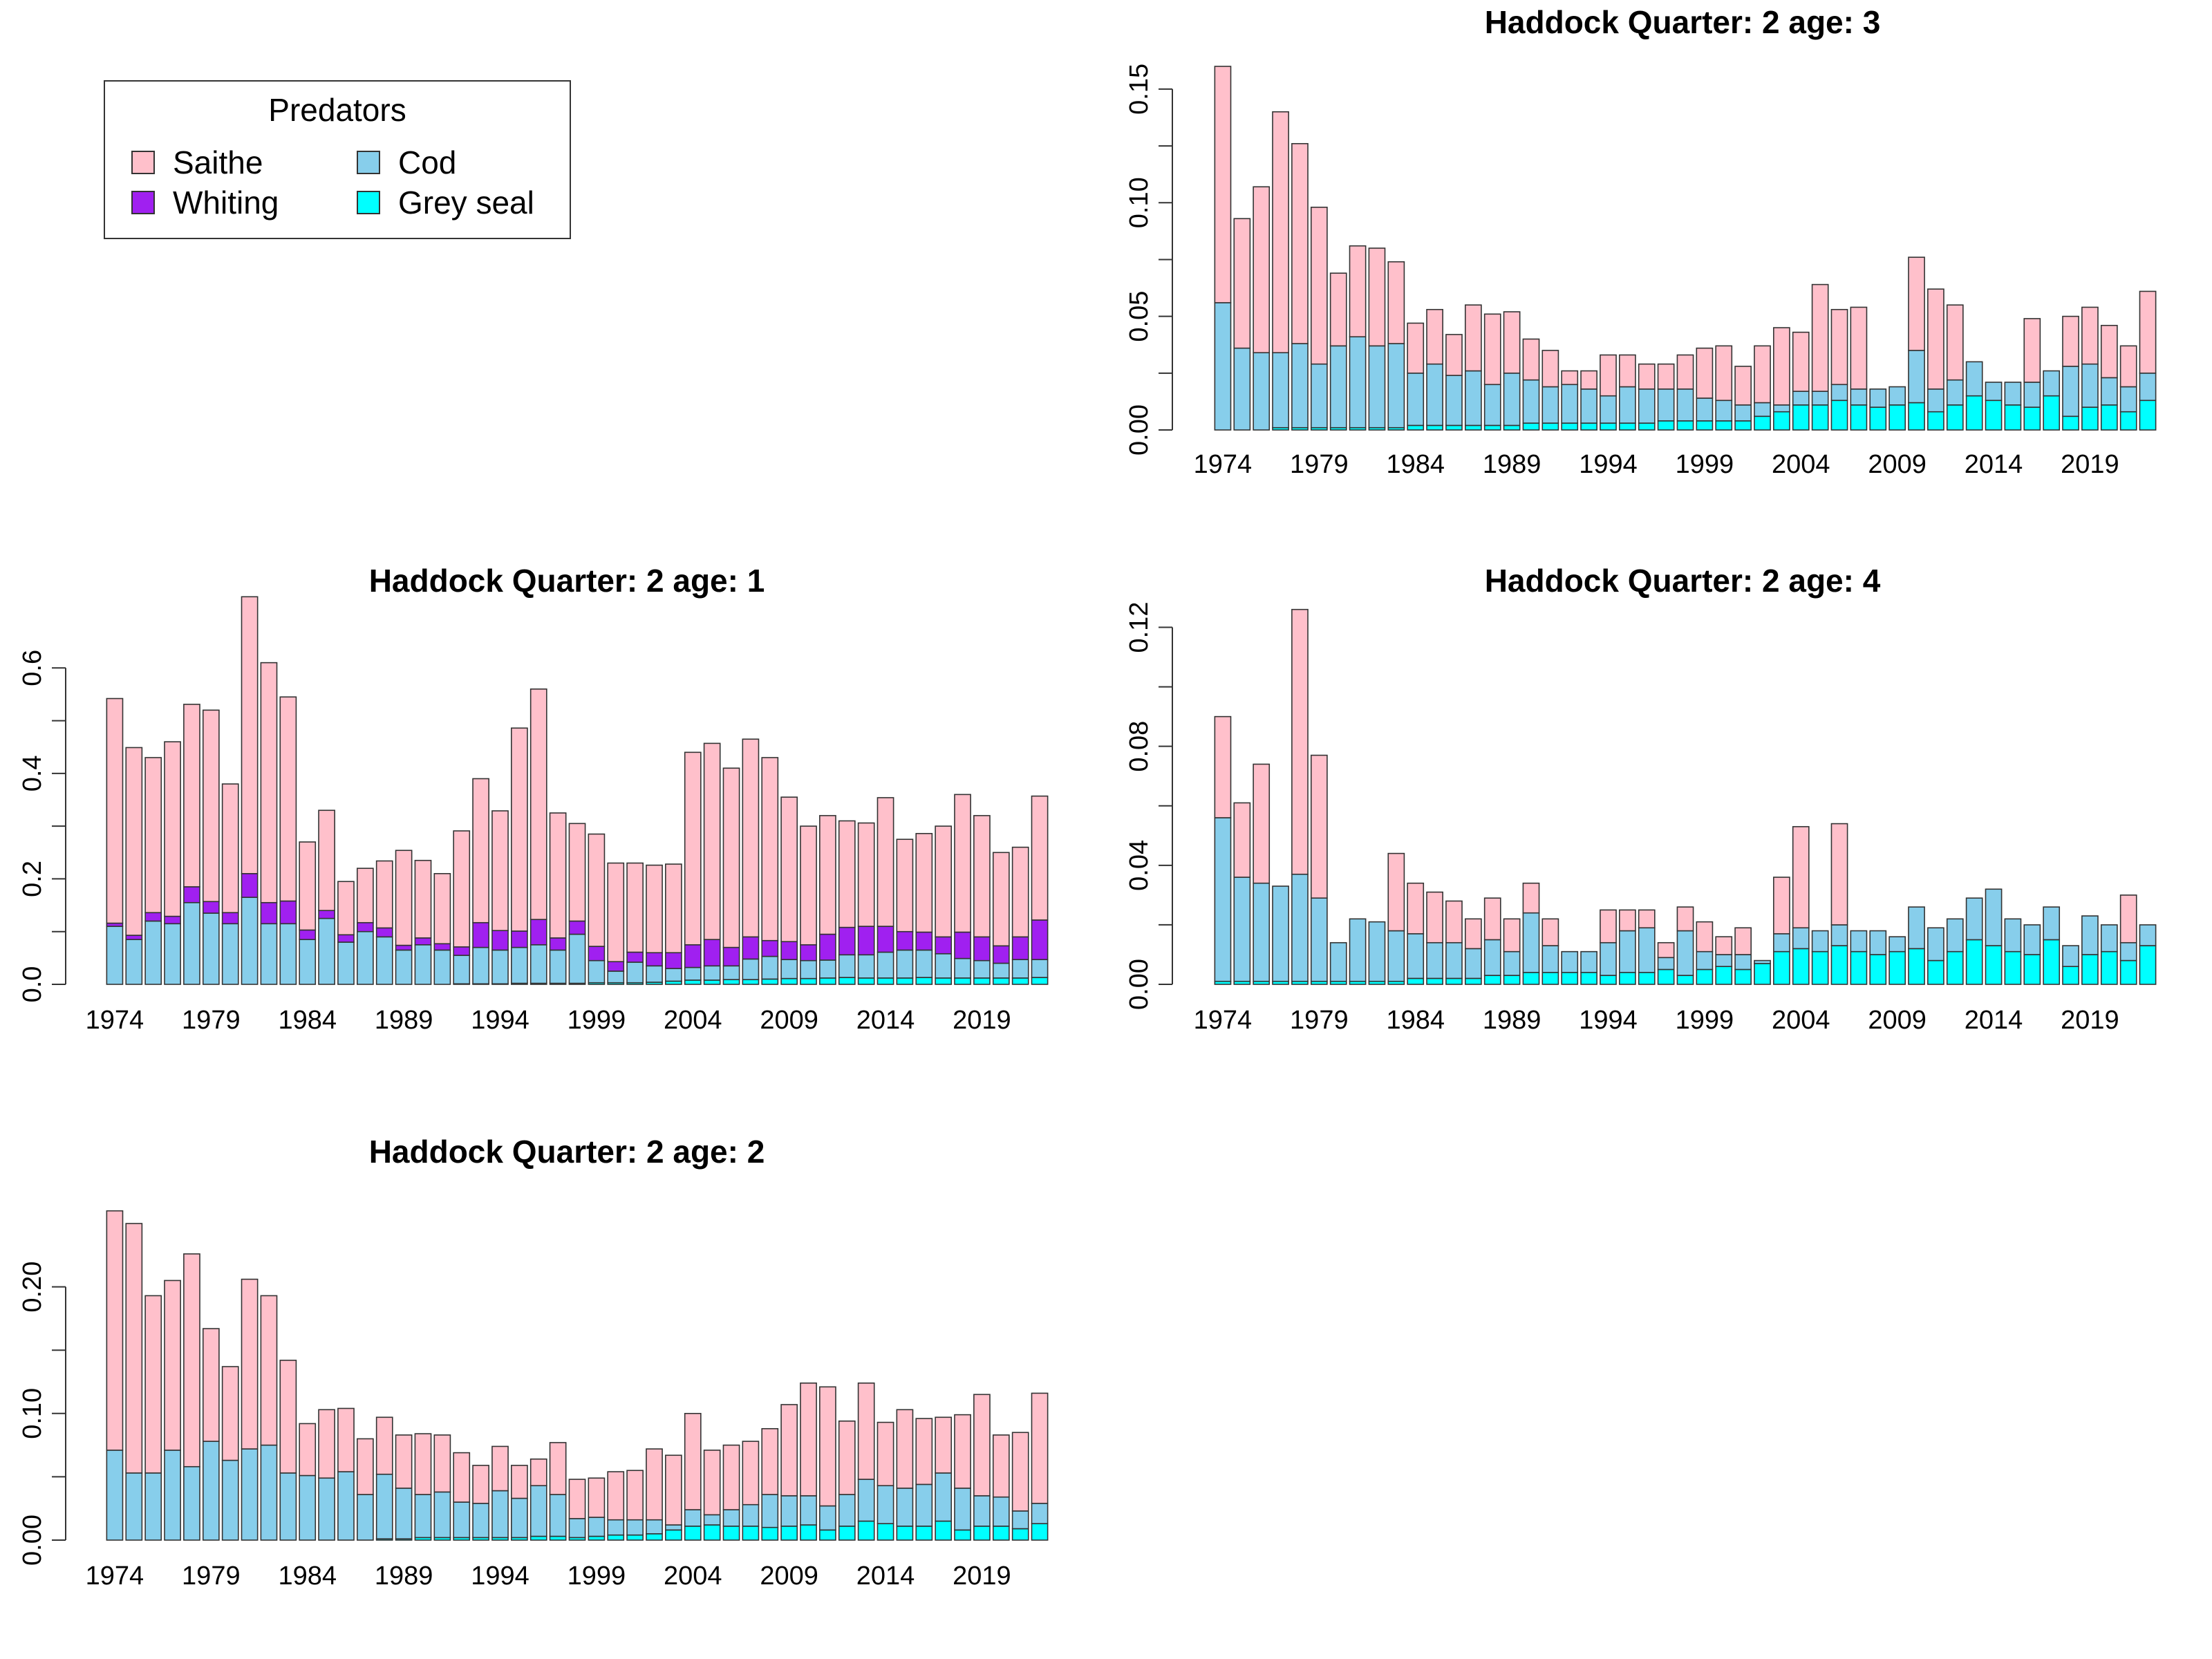 The image size is (2212, 1659). Describe the element at coordinates (847, 941) in the screenshot. I see `bar-whiting-2012` at that location.